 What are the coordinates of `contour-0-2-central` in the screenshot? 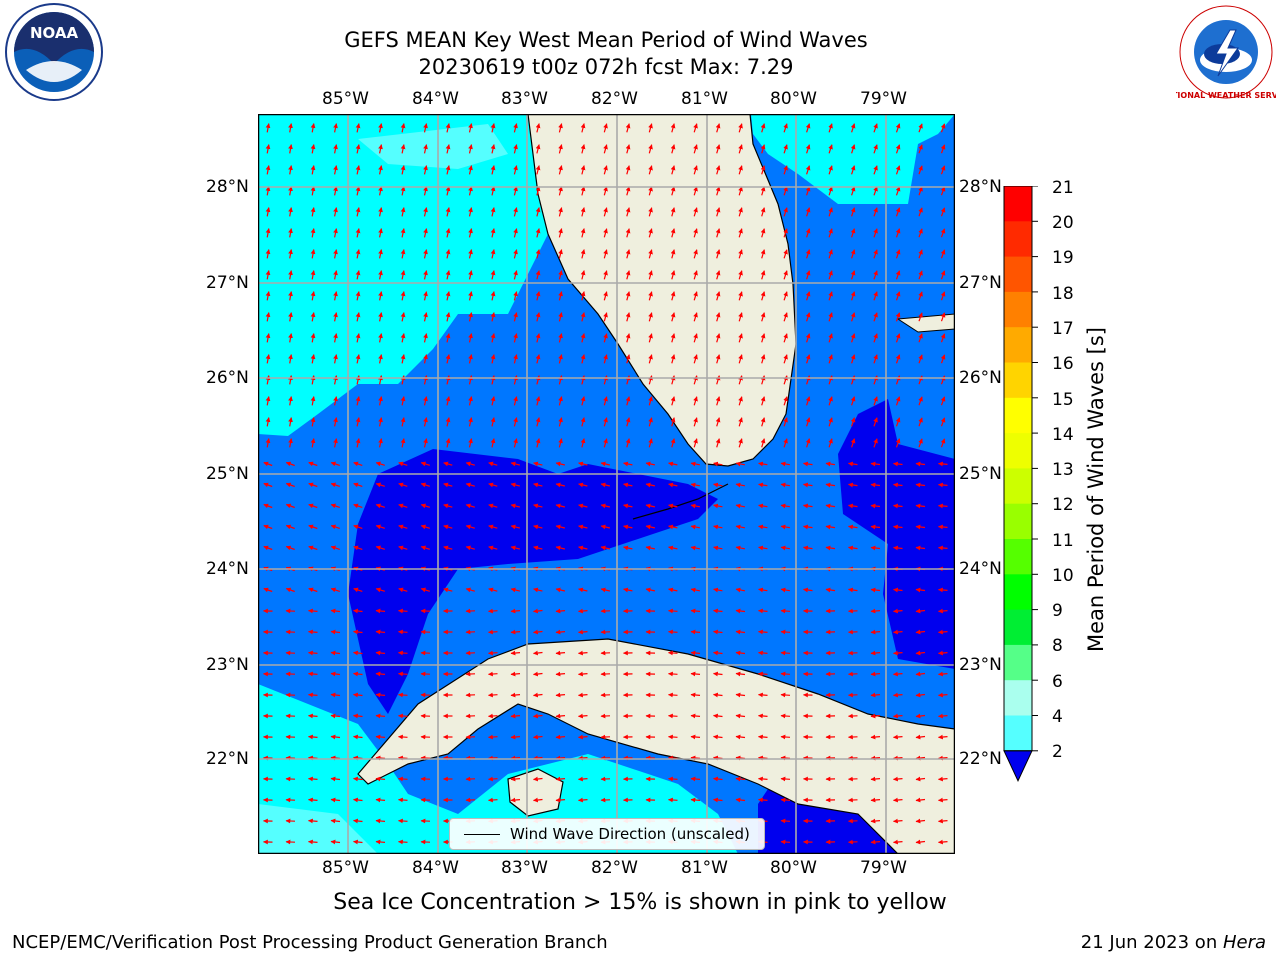 It's located at (533, 581).